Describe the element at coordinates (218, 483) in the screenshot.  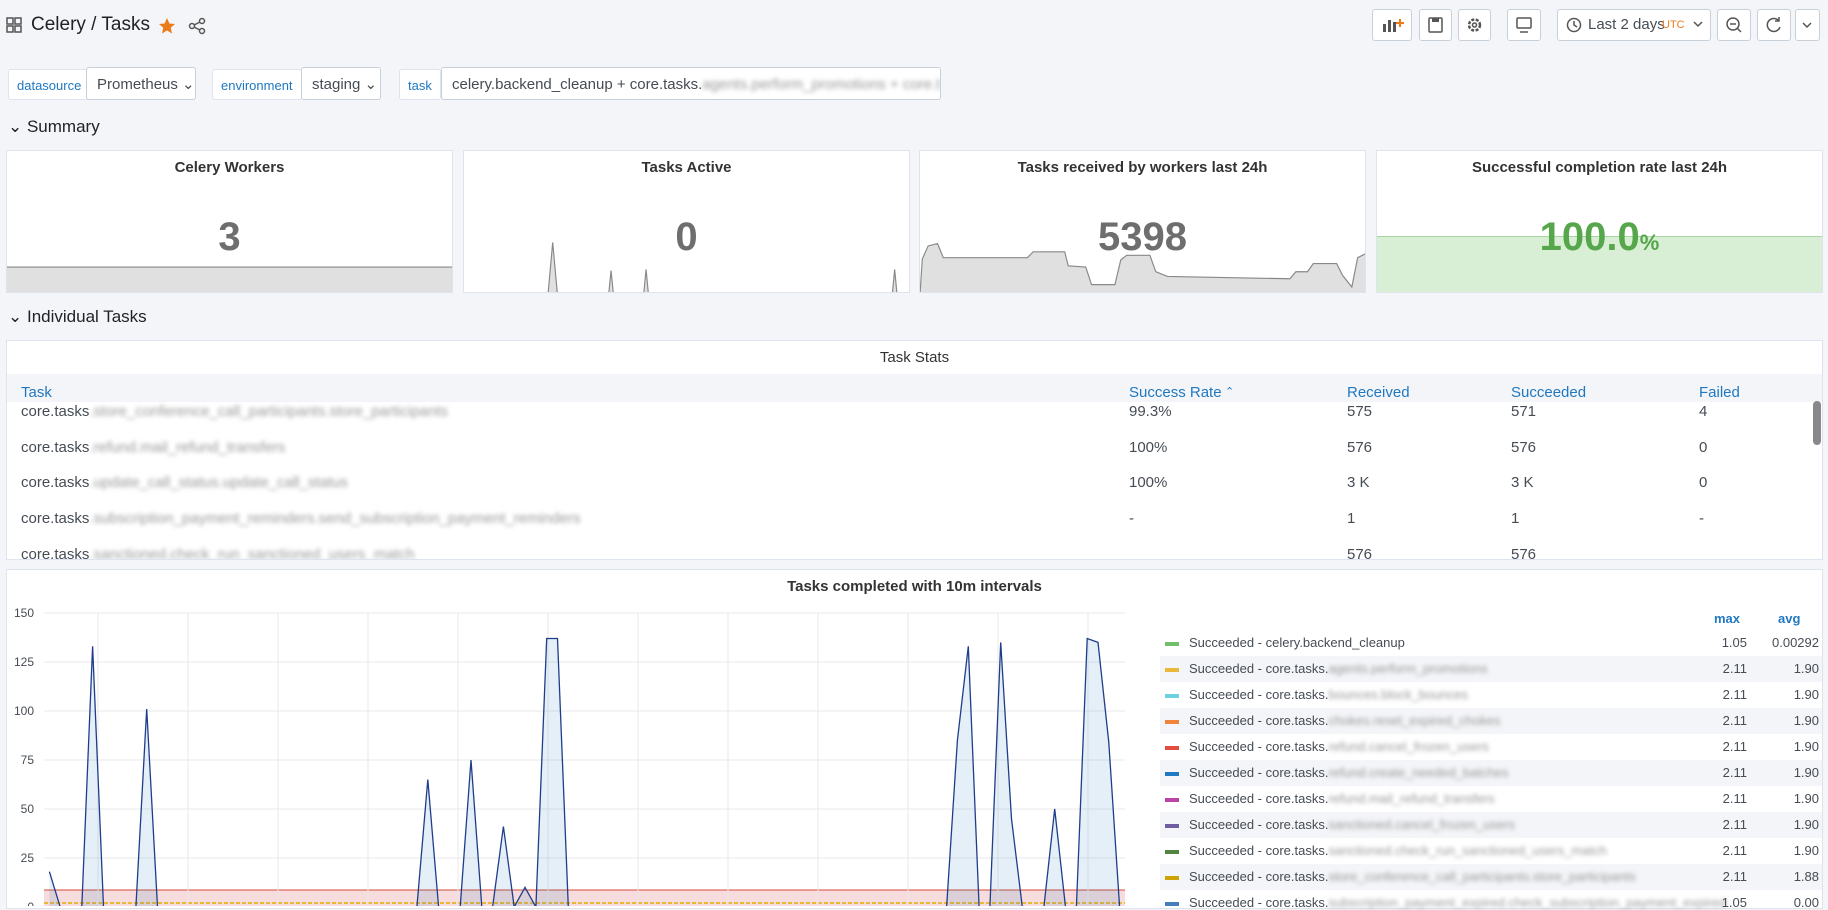
I see `task-suffix: .update_call_status.update_call_status` at that location.